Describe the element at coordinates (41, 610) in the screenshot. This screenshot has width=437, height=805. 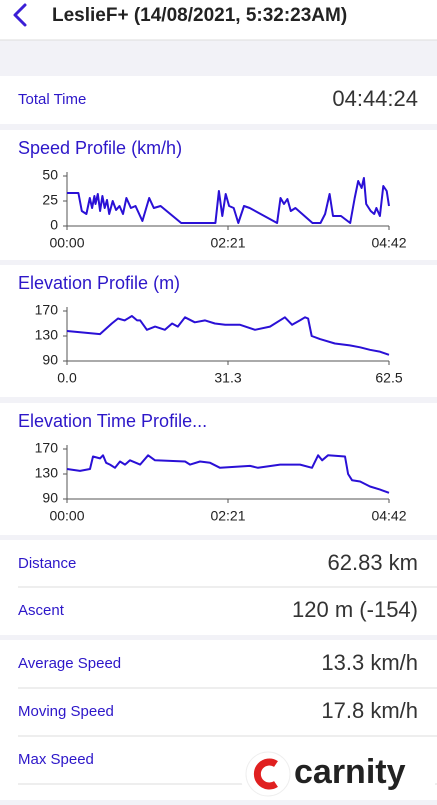
I see `stat-label: Ascent` at that location.